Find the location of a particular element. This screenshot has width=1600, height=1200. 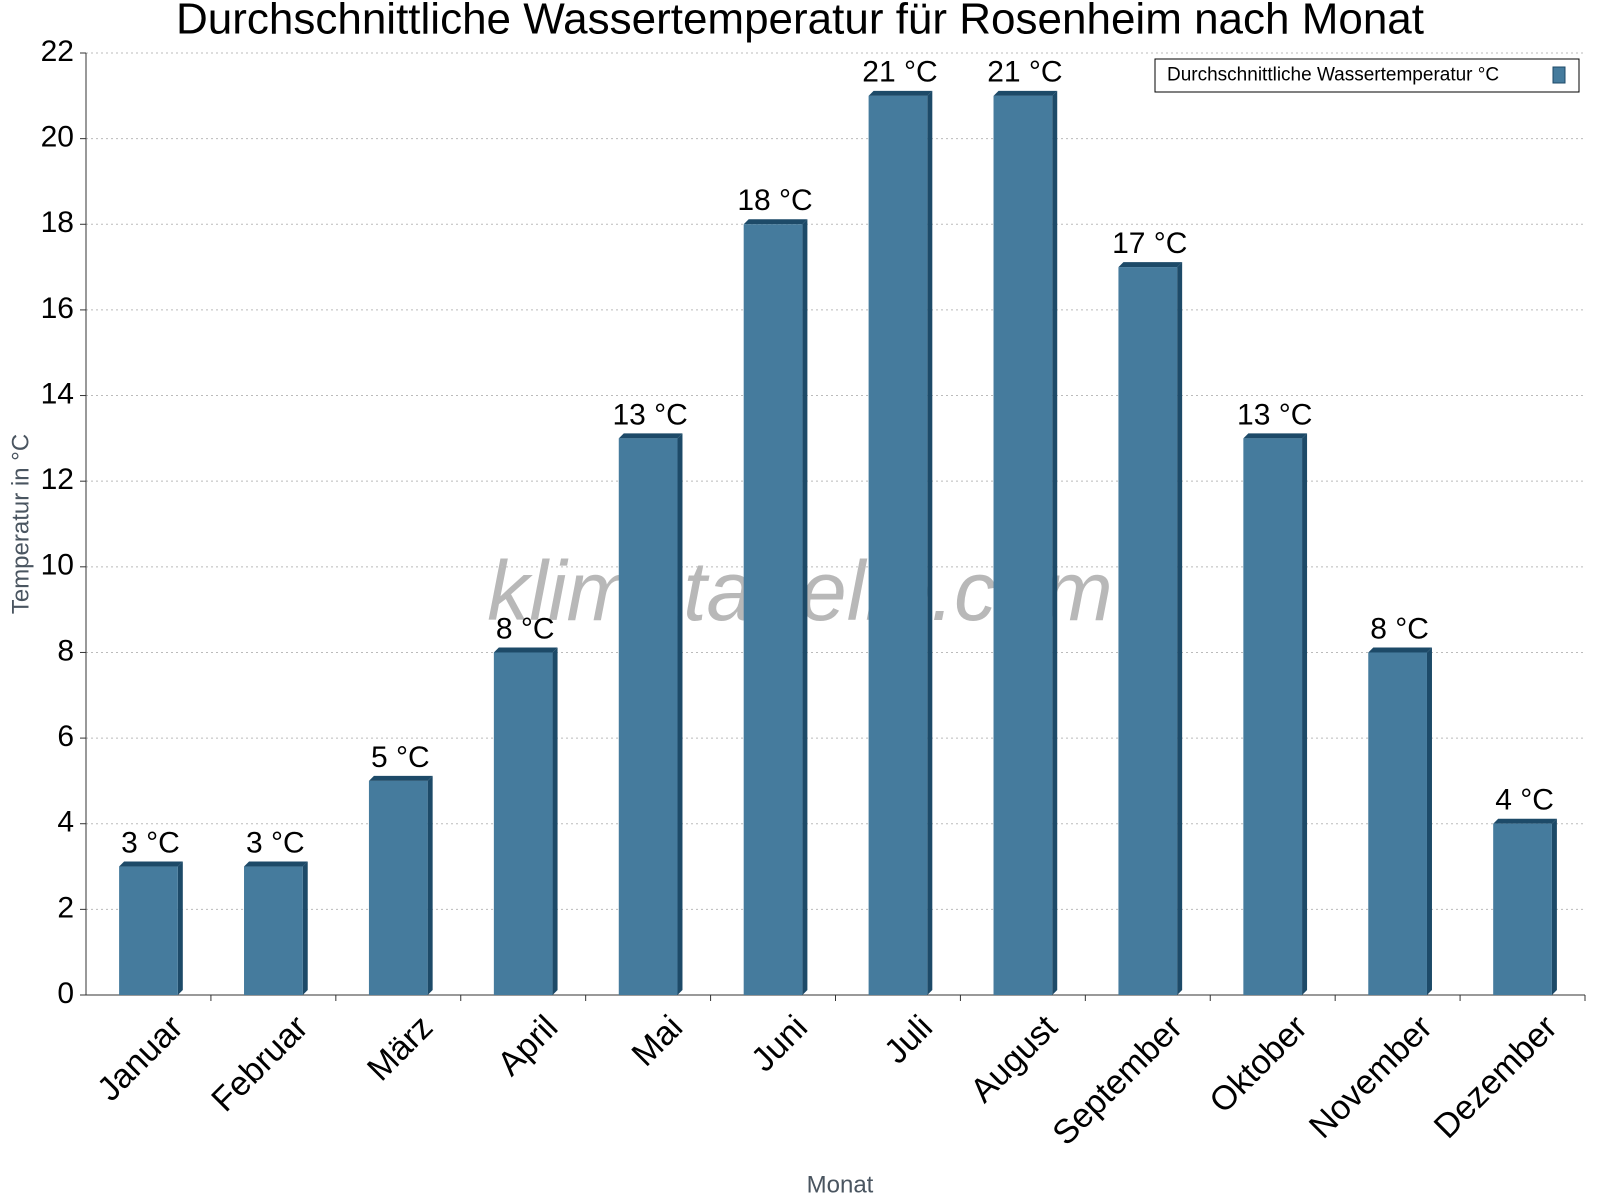

legend-swatch is located at coordinates (1559, 75).